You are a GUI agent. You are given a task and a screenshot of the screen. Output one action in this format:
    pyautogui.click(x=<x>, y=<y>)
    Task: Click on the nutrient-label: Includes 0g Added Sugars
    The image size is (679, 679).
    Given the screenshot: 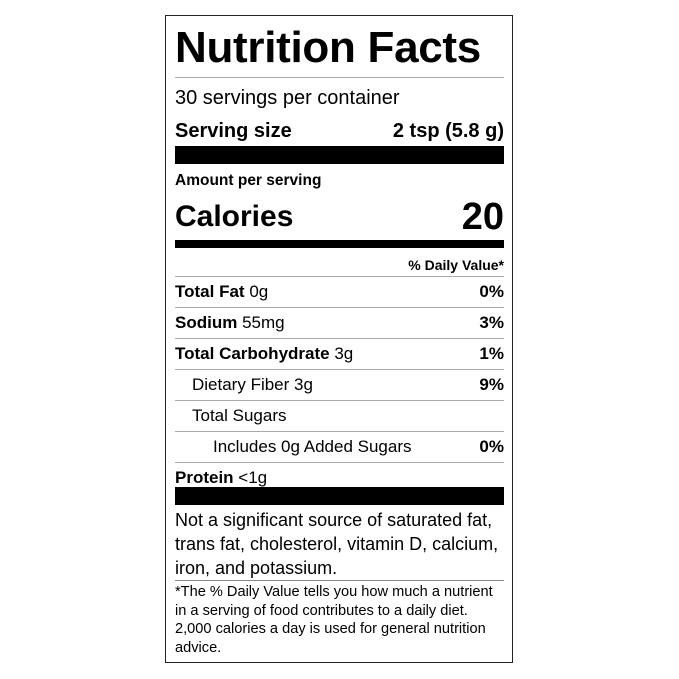 What is the action you would take?
    pyautogui.click(x=312, y=446)
    